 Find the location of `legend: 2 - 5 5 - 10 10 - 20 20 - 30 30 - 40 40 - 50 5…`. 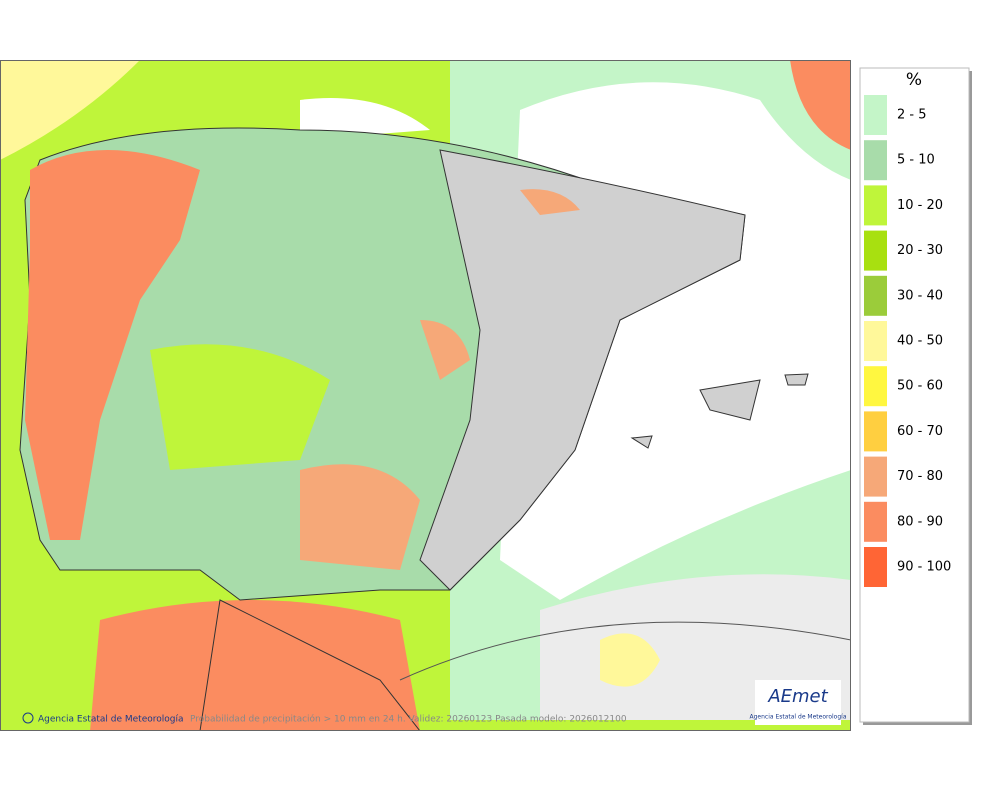

legend: 2 - 5 5 - 10 10 - 20 20 - 30 30 - 40 40 - 50 5… is located at coordinates (907, 341).